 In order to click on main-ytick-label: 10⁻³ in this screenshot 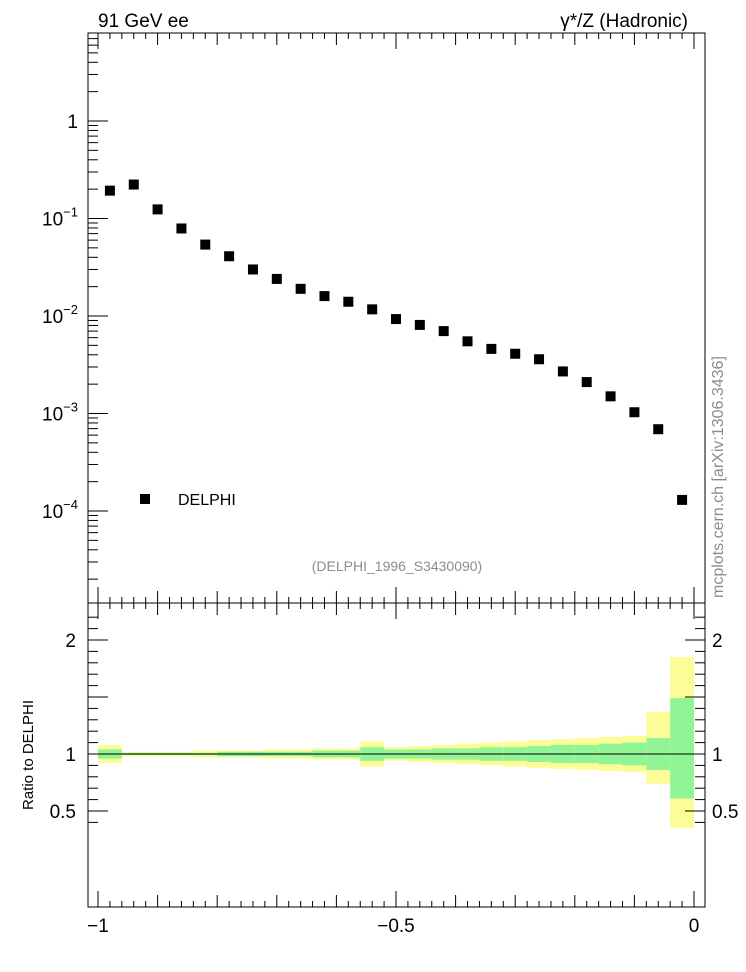, I will do `click(60, 413)`.